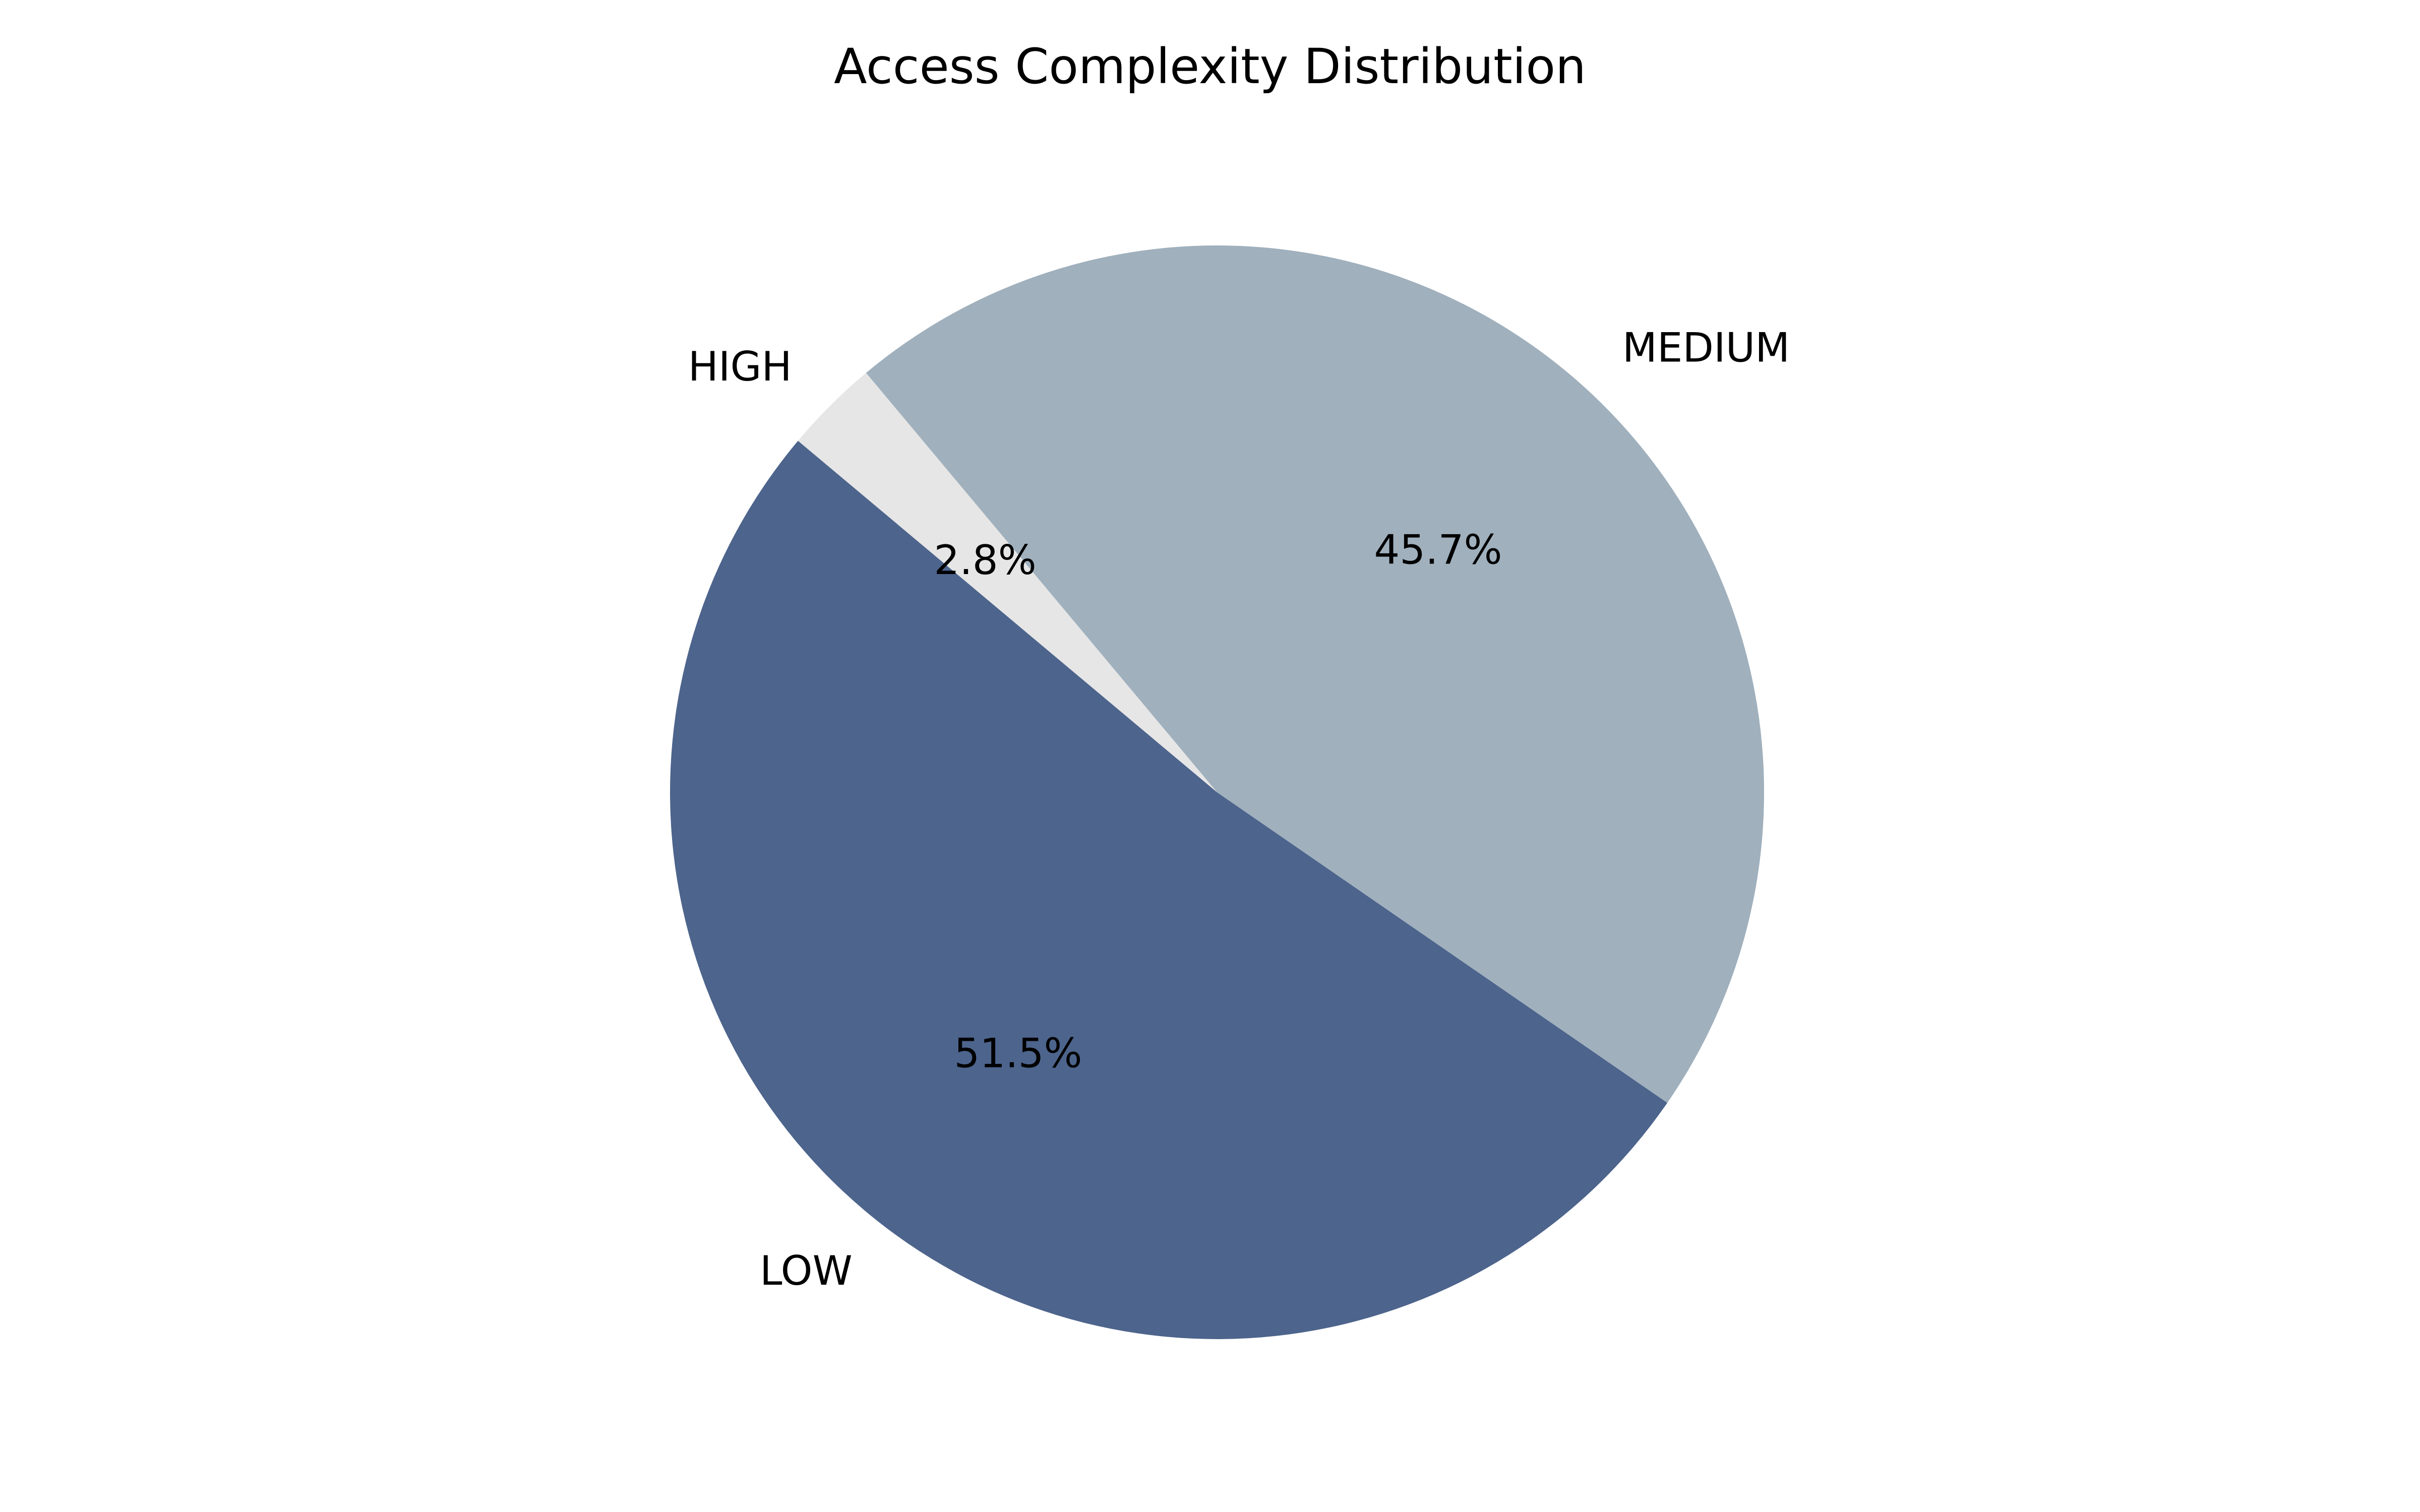 Image resolution: width=2420 pixels, height=1512 pixels. I want to click on pie-category-label-high: HIGH, so click(740, 367).